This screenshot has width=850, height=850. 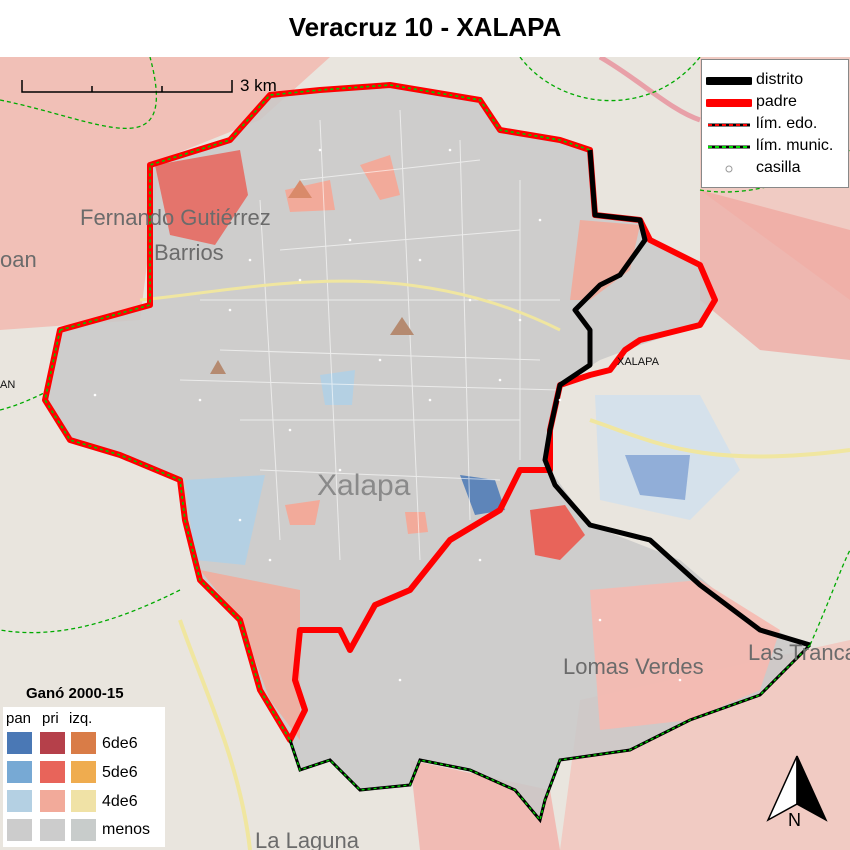 I want to click on section-pri-se, so click(x=685, y=655).